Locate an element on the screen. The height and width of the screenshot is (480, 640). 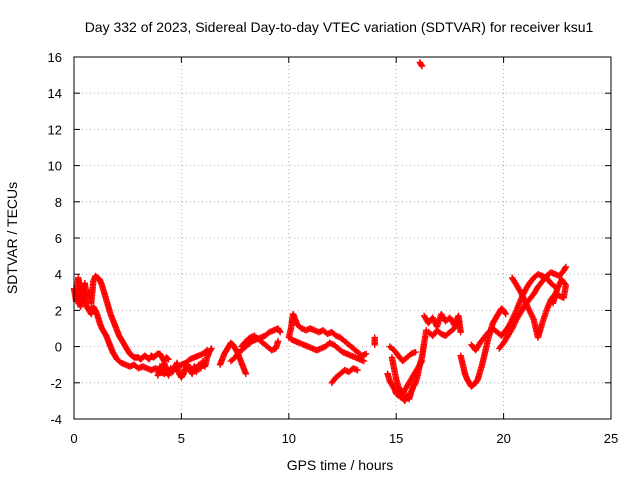
y-tick-label: 2 is located at coordinates (58, 310).